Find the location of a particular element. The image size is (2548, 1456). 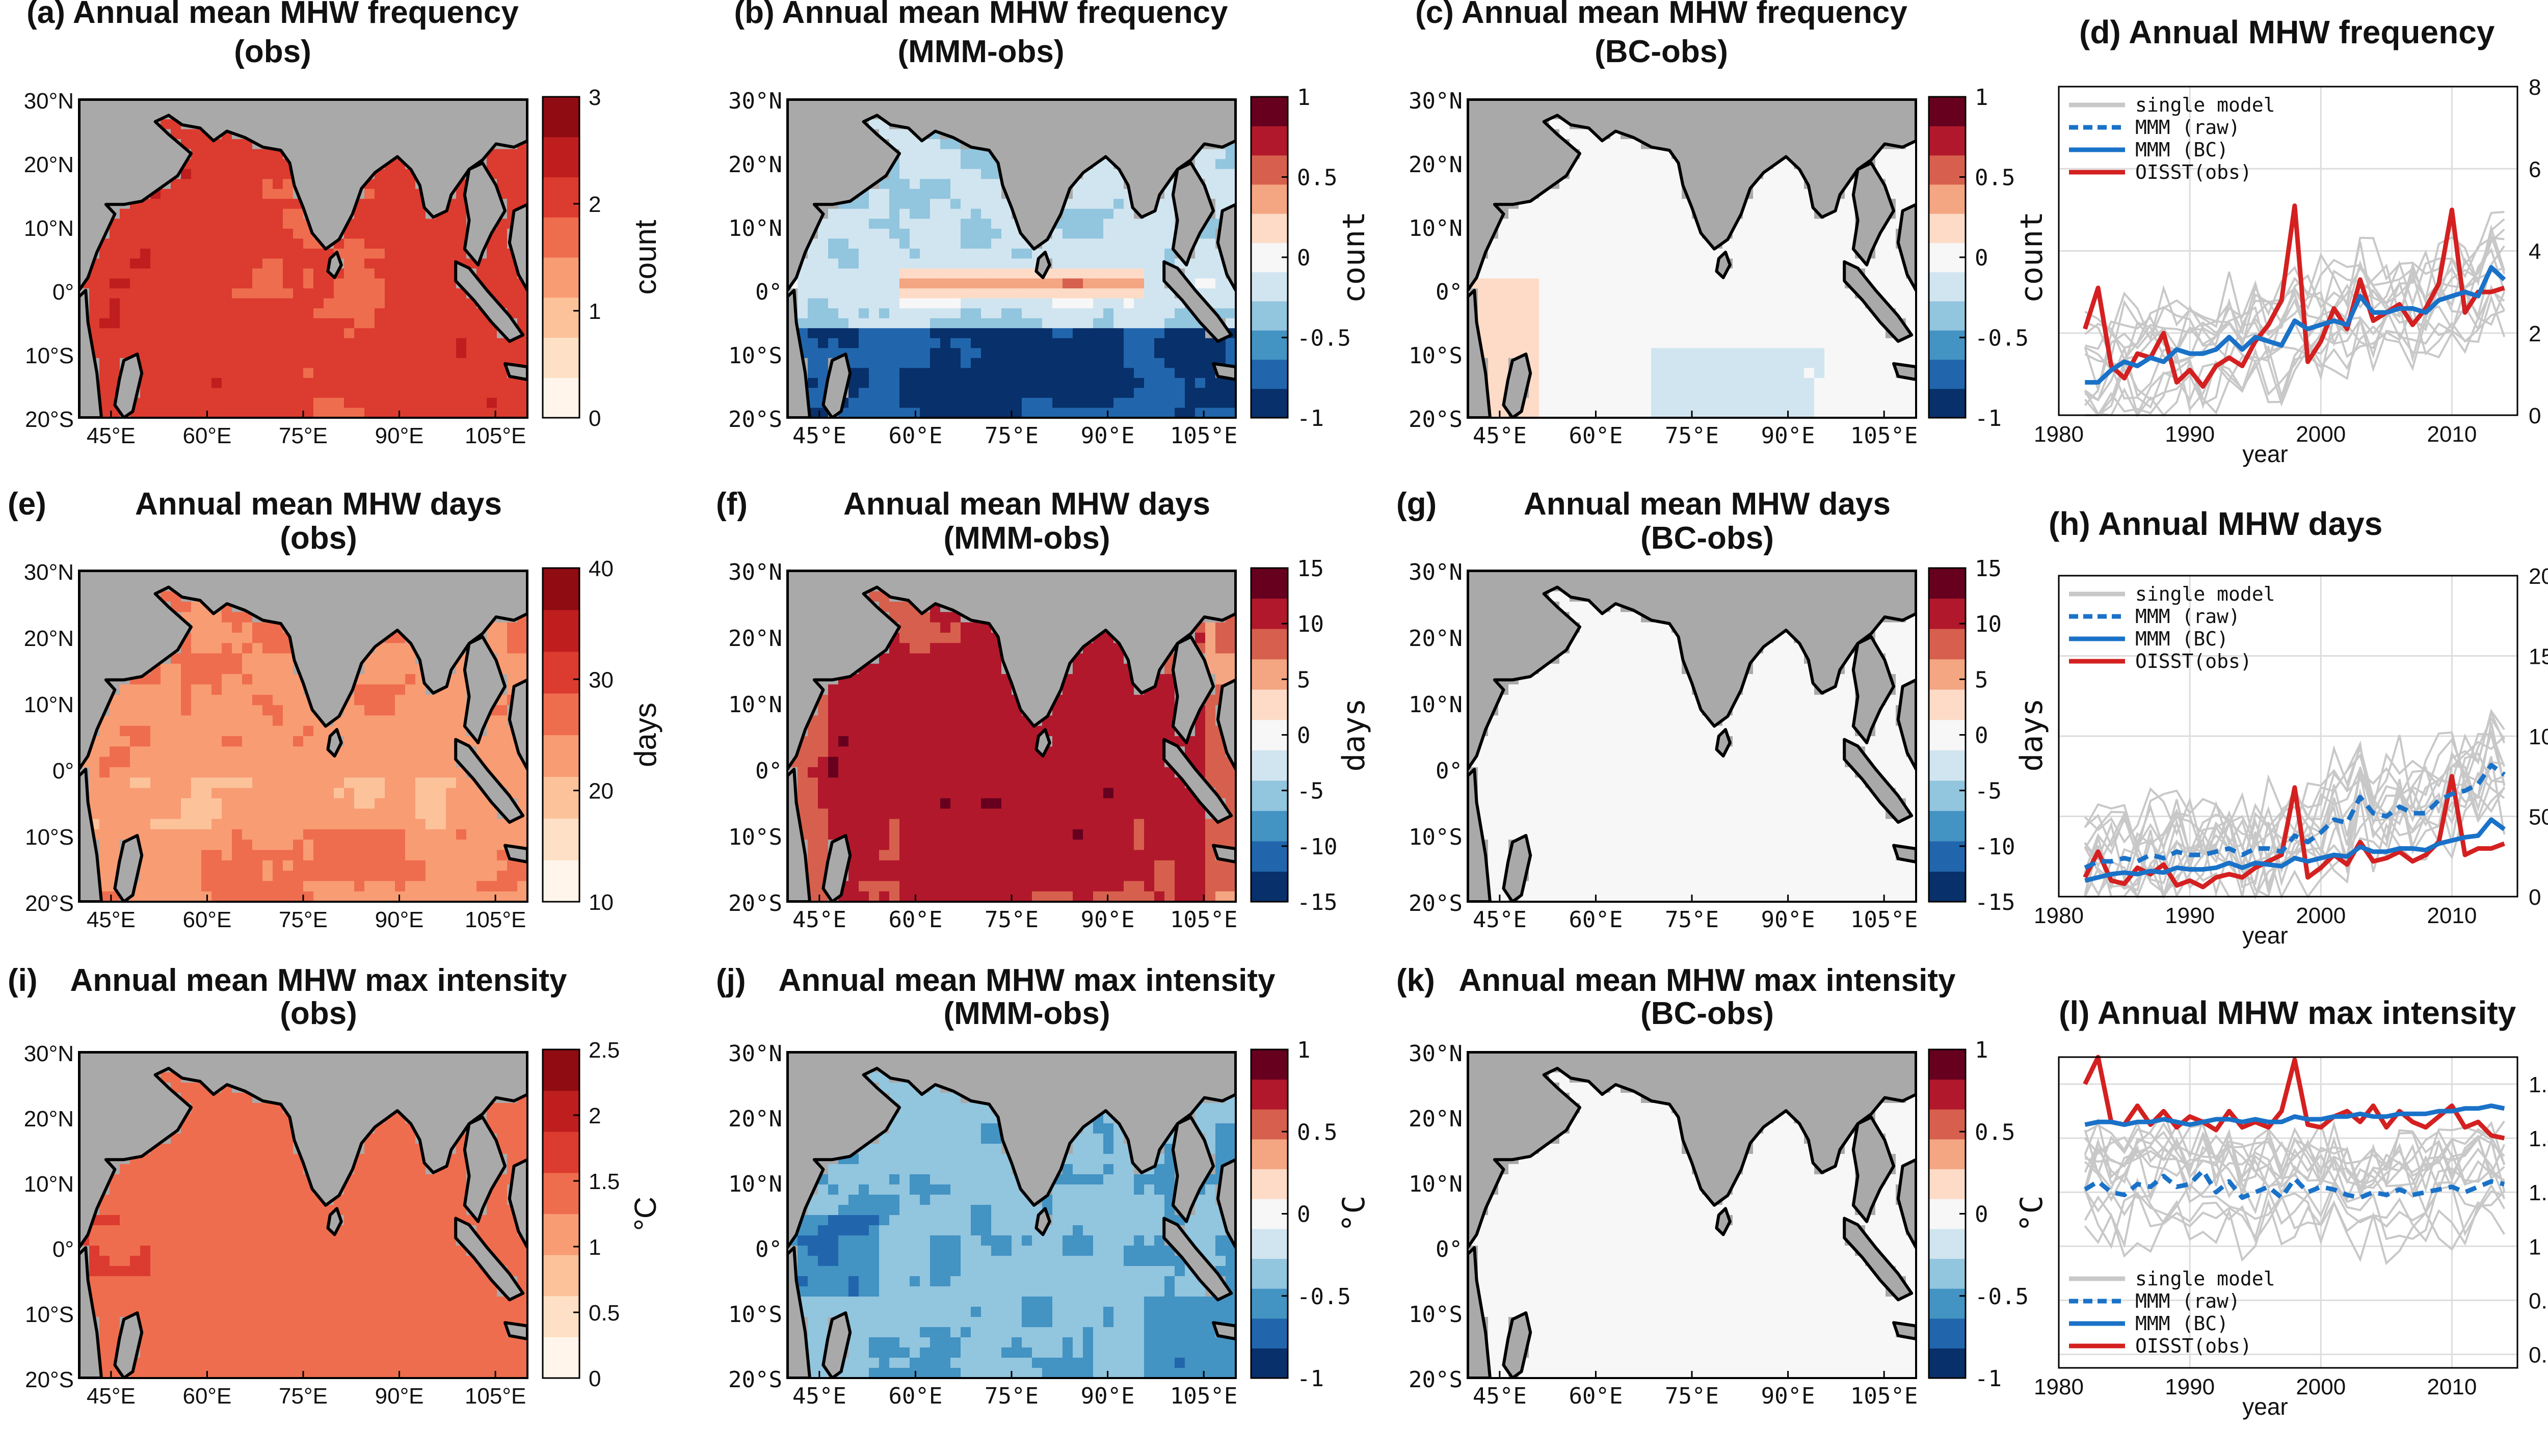

lat-tick-label: 0° is located at coordinates (1450, 292).